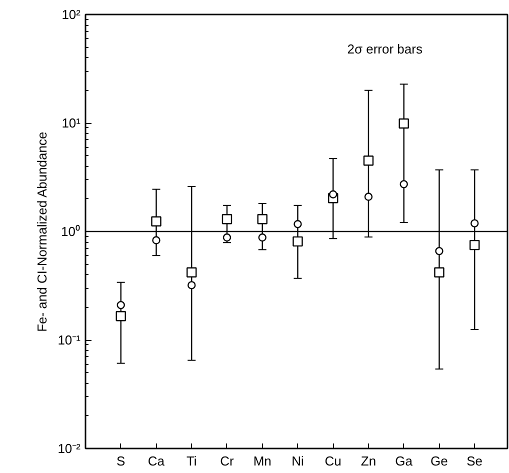 The image size is (509, 473). What do you see at coordinates (474, 461) in the screenshot?
I see `x-tick-label: Se` at bounding box center [474, 461].